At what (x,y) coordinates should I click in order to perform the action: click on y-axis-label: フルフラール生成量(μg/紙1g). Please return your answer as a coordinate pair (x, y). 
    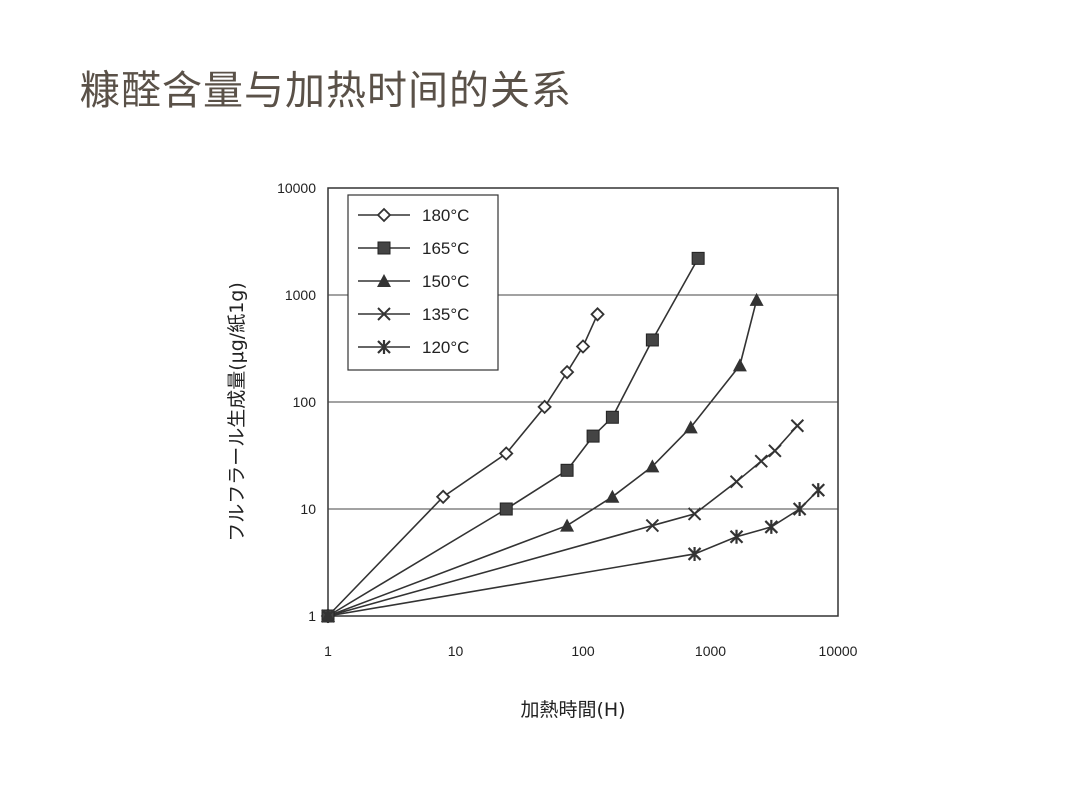
    Looking at the image, I should click on (237, 412).